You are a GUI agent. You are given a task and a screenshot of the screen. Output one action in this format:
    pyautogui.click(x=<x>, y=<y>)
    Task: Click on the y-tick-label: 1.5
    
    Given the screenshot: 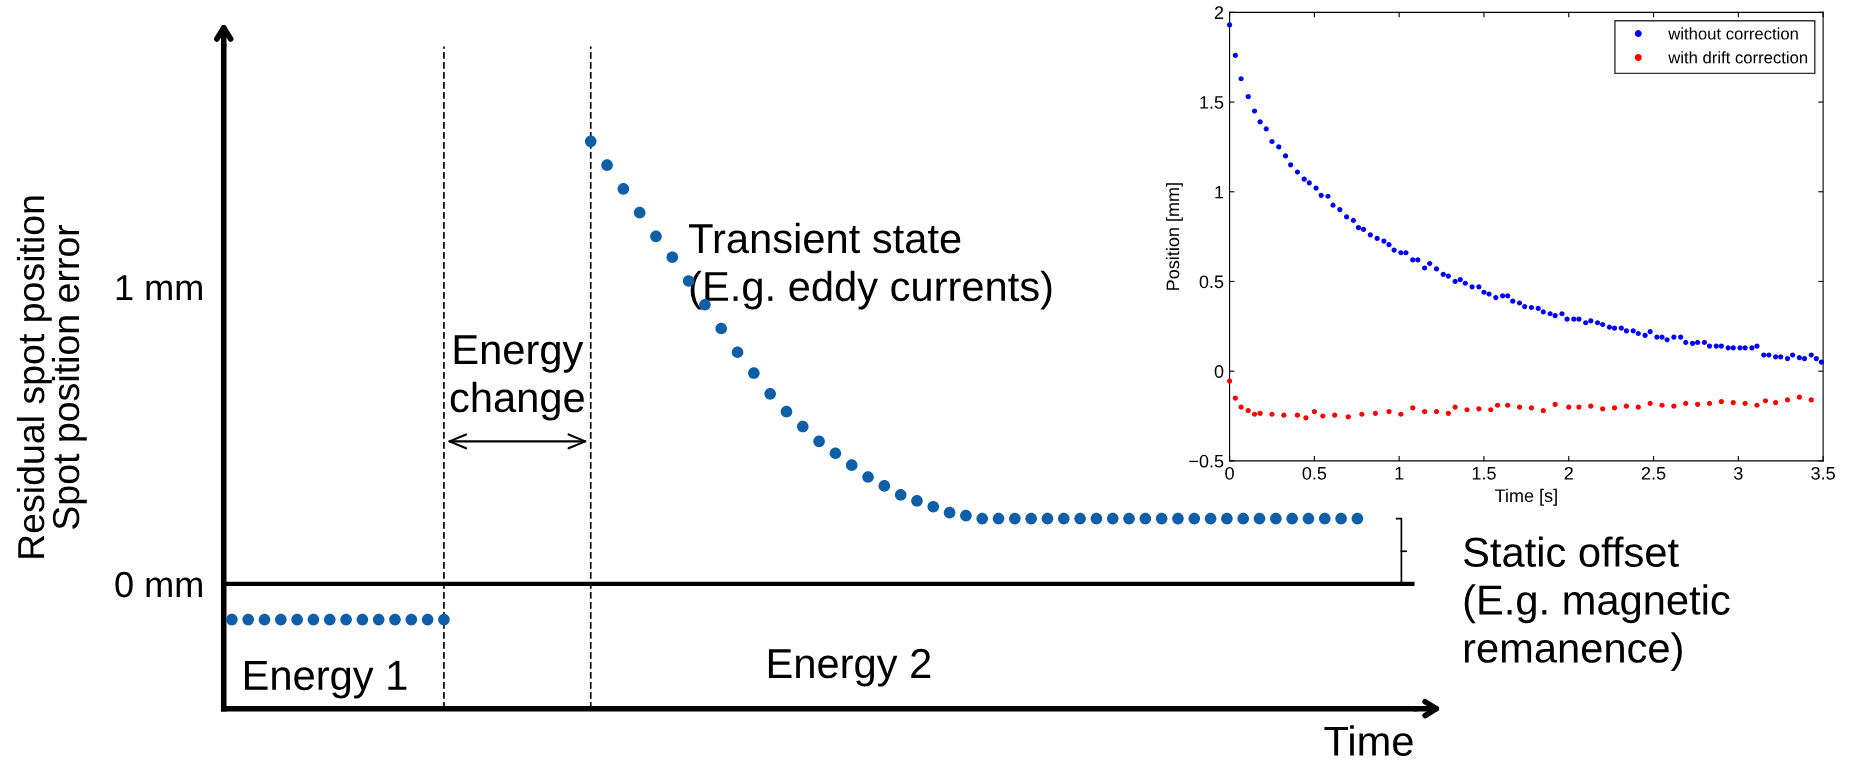 What is the action you would take?
    pyautogui.click(x=1212, y=102)
    